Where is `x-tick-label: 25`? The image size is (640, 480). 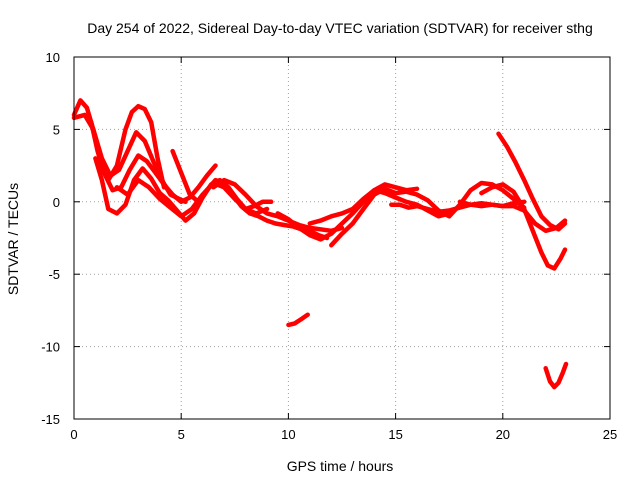 x-tick-label: 25 is located at coordinates (610, 434).